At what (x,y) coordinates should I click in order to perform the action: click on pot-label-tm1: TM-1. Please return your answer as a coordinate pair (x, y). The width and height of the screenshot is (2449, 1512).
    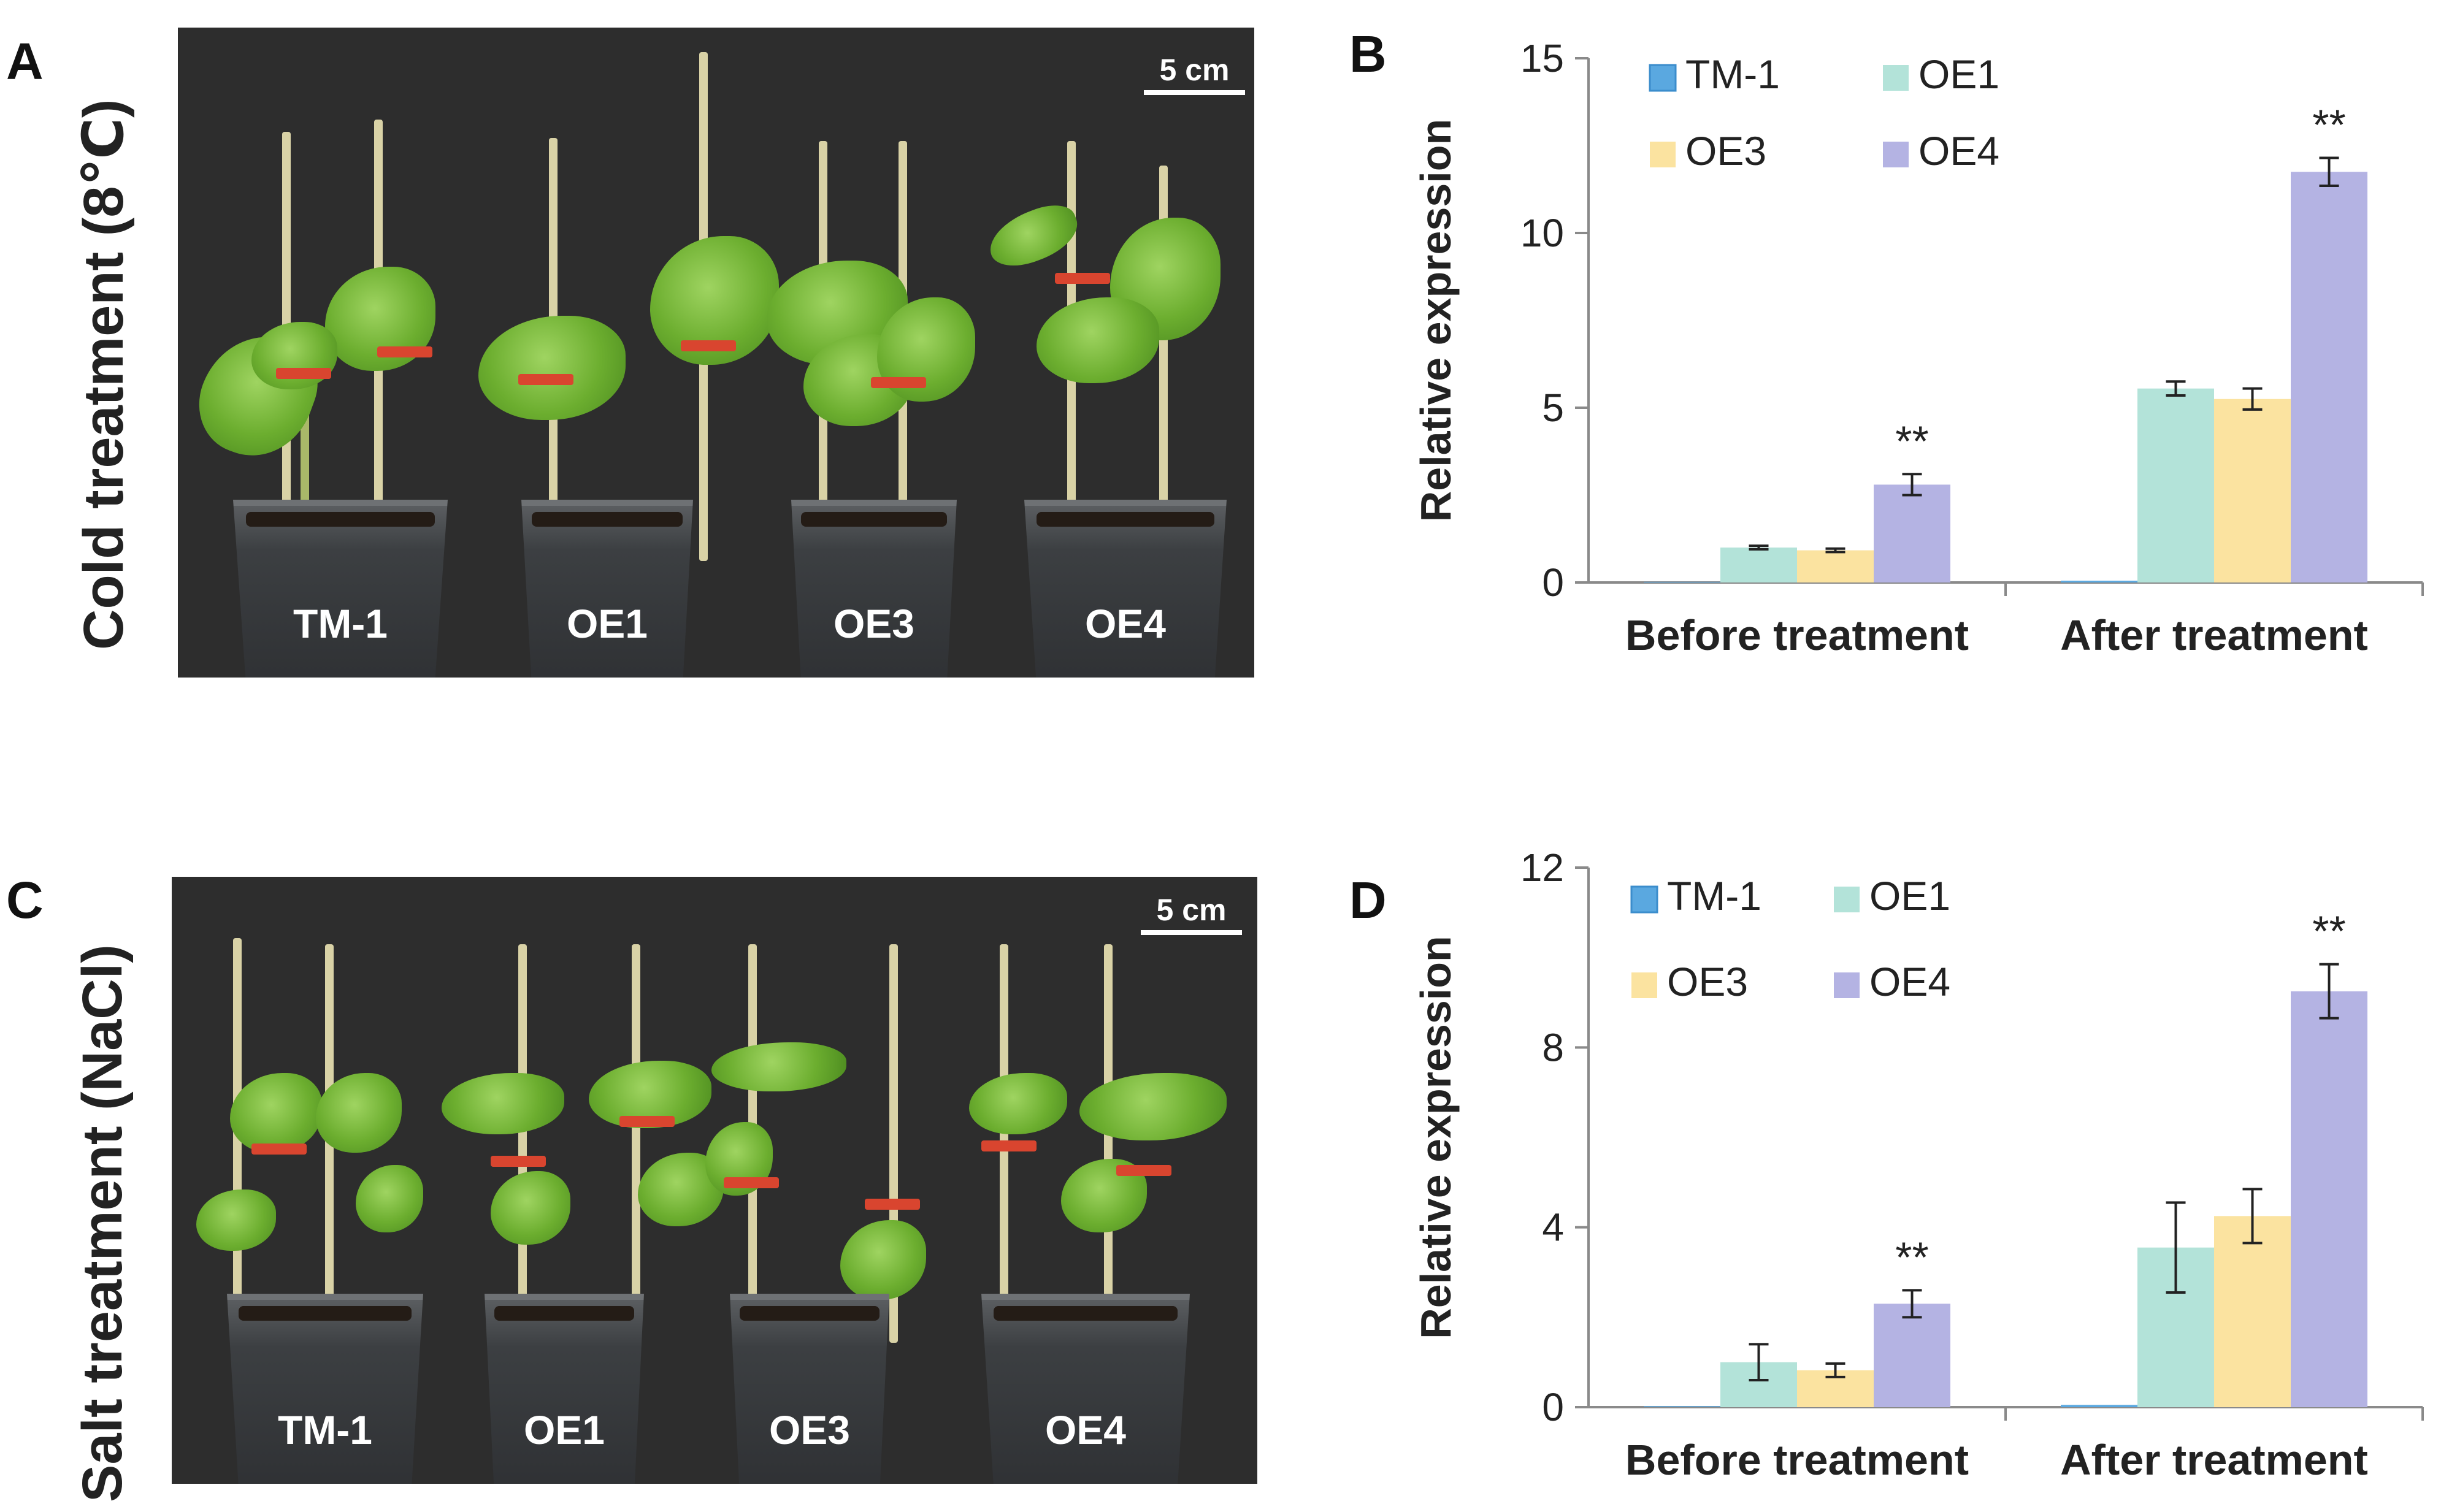
    Looking at the image, I should click on (340, 623).